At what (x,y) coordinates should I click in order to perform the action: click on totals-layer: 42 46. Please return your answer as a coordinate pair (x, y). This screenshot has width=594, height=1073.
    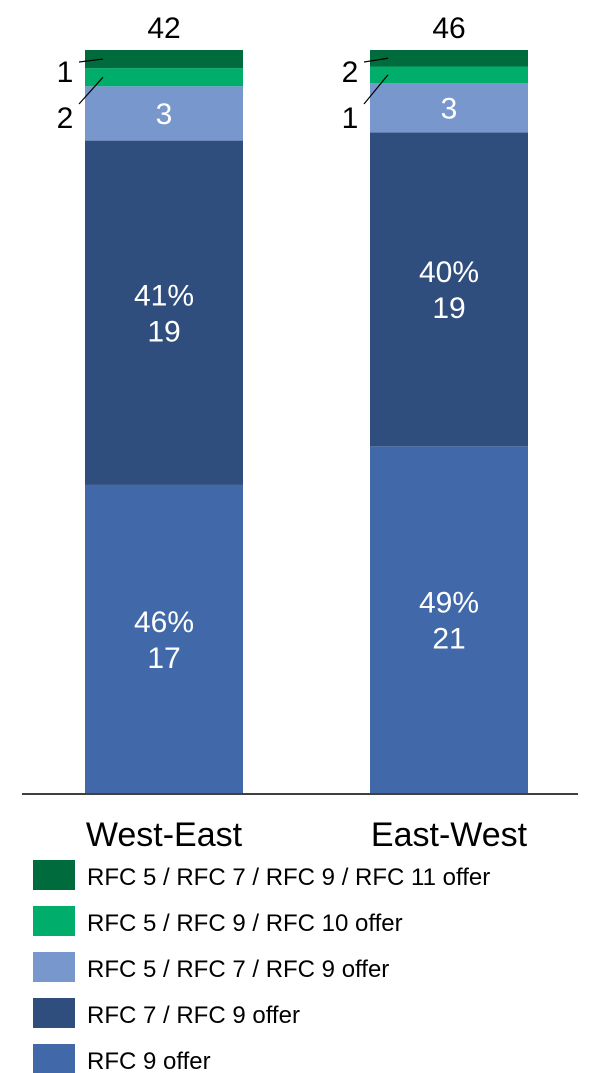
    Looking at the image, I should click on (306, 28).